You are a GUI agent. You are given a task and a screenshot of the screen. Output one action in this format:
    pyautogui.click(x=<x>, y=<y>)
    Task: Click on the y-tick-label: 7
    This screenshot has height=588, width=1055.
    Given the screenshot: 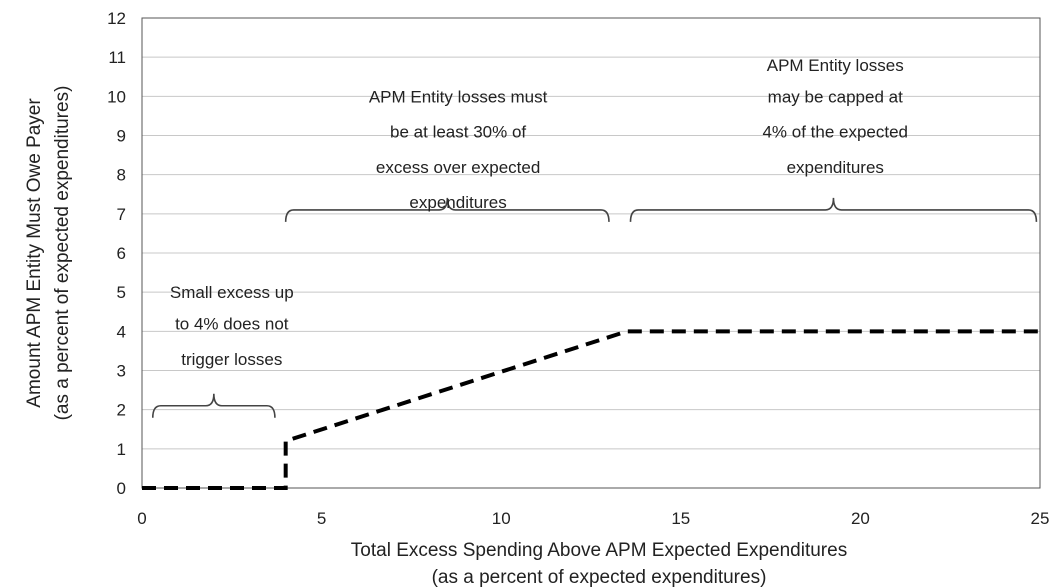 What is the action you would take?
    pyautogui.click(x=121, y=214)
    